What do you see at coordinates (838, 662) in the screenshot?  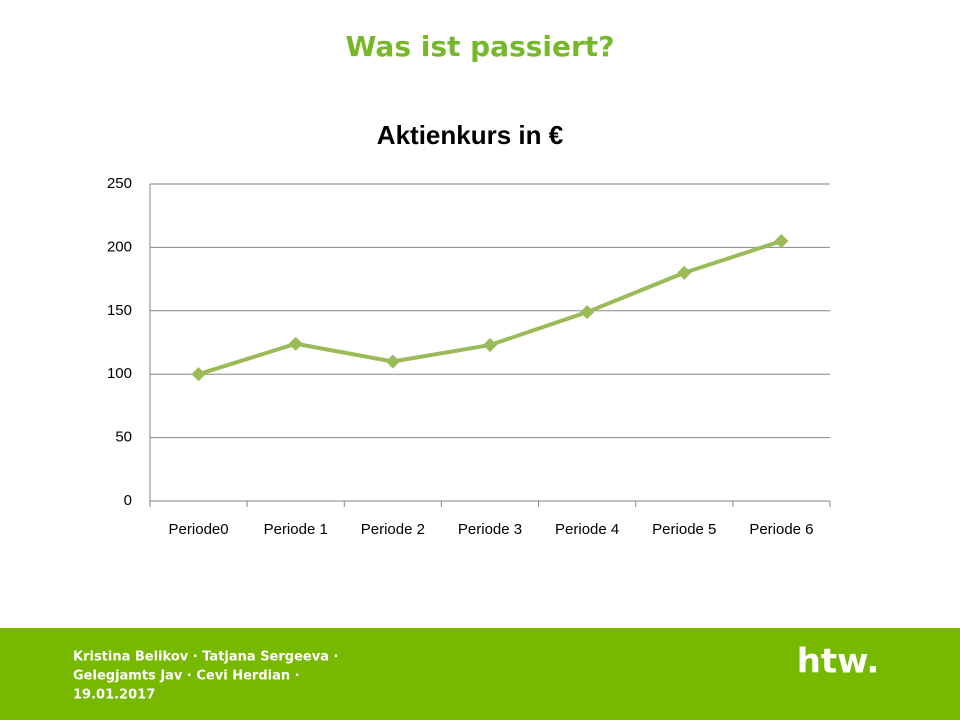 I see `logo: htw.` at bounding box center [838, 662].